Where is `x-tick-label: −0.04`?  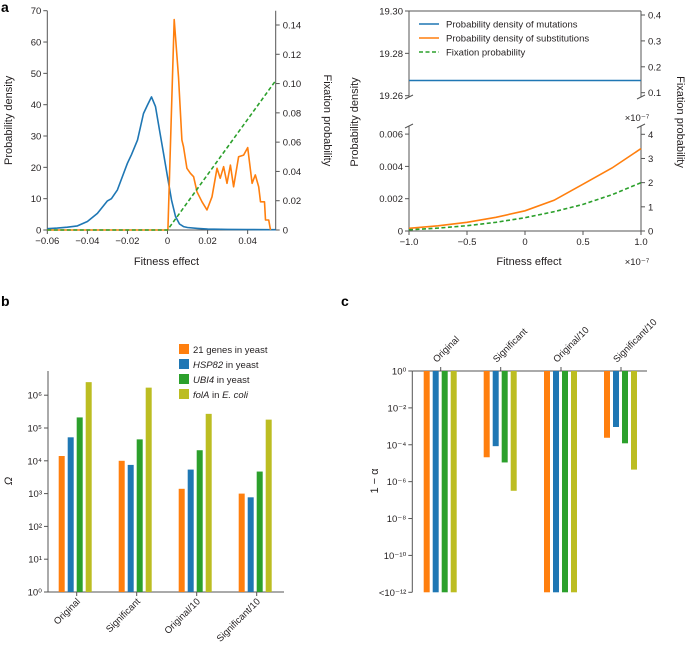
x-tick-label: −0.04 is located at coordinates (87, 241).